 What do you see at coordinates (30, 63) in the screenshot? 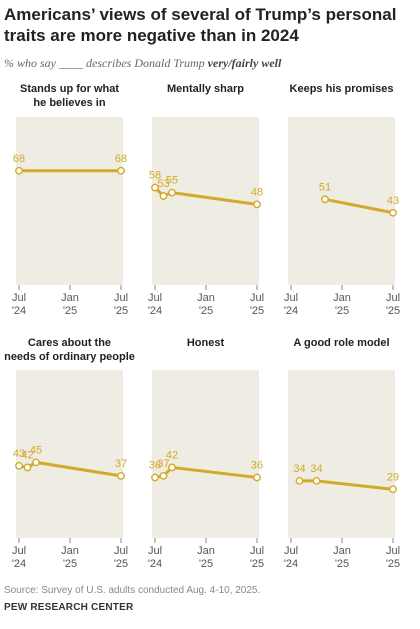
I see `subtitle-prefix: % who say` at bounding box center [30, 63].